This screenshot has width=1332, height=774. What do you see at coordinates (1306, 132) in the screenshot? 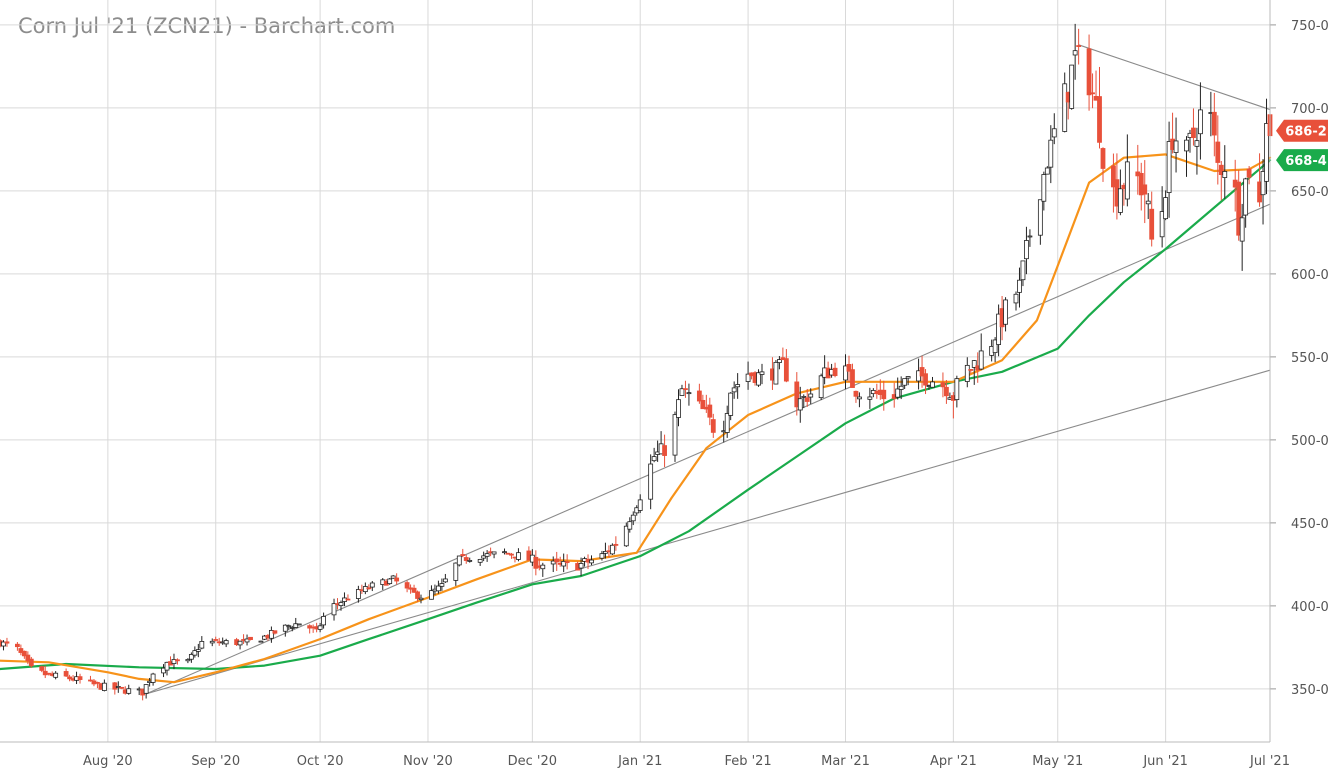
I see `price-tag-label: 686-2` at bounding box center [1306, 132].